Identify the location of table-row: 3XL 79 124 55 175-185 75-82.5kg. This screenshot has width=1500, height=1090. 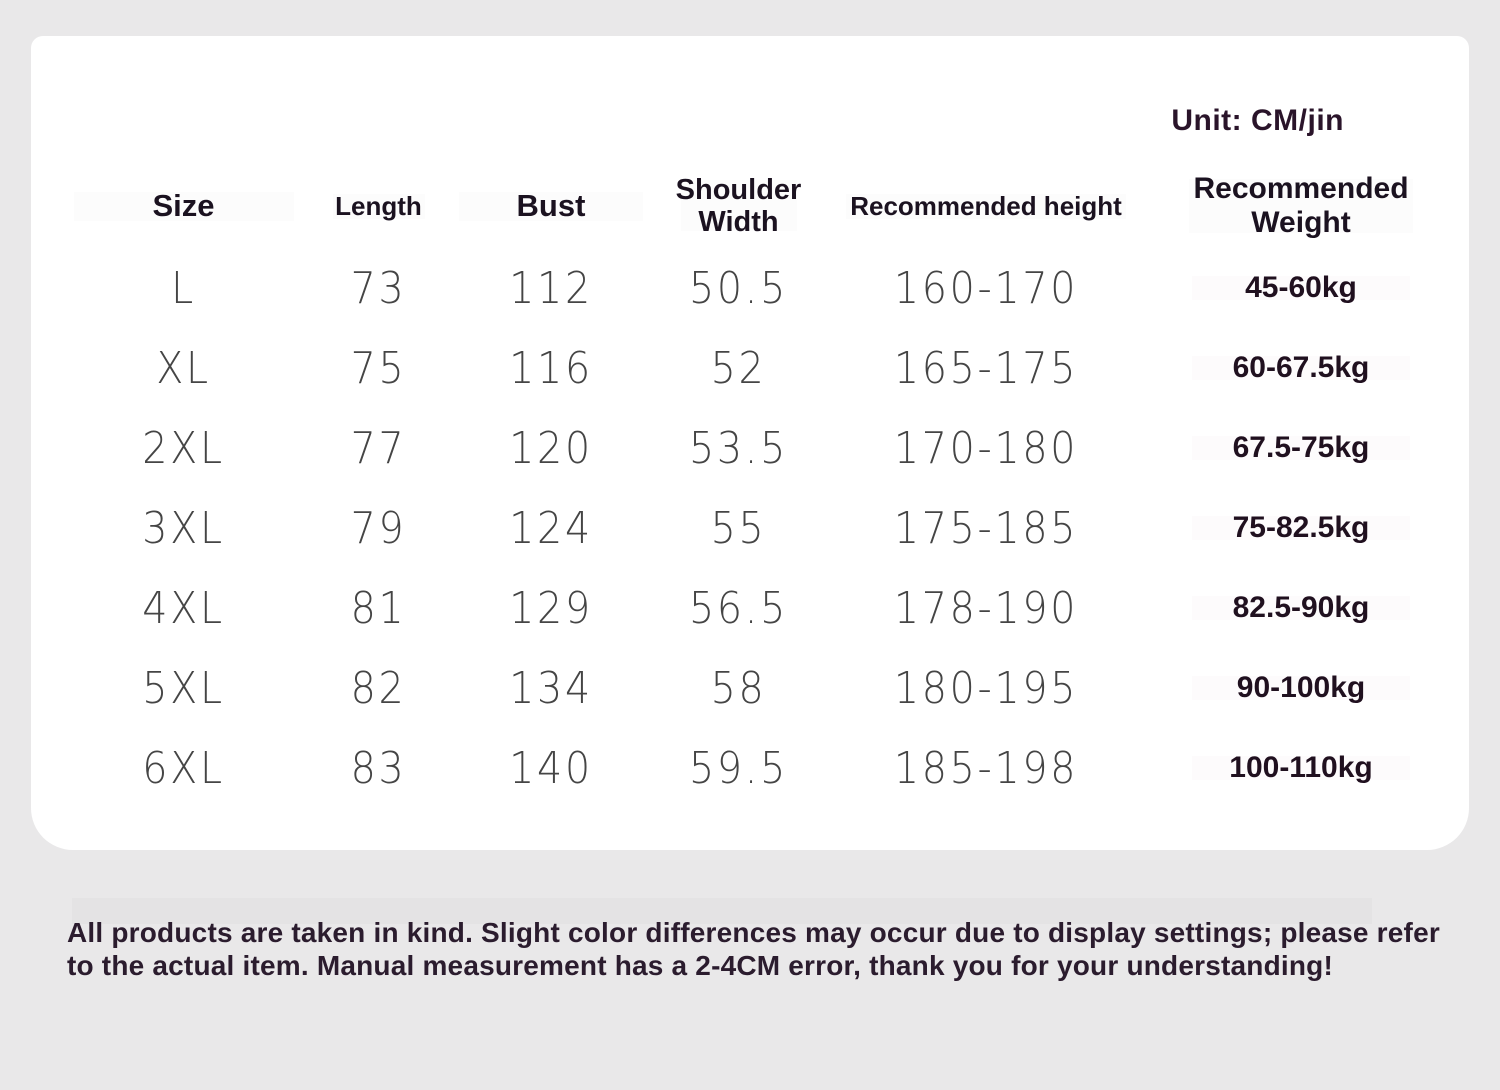
(743, 528).